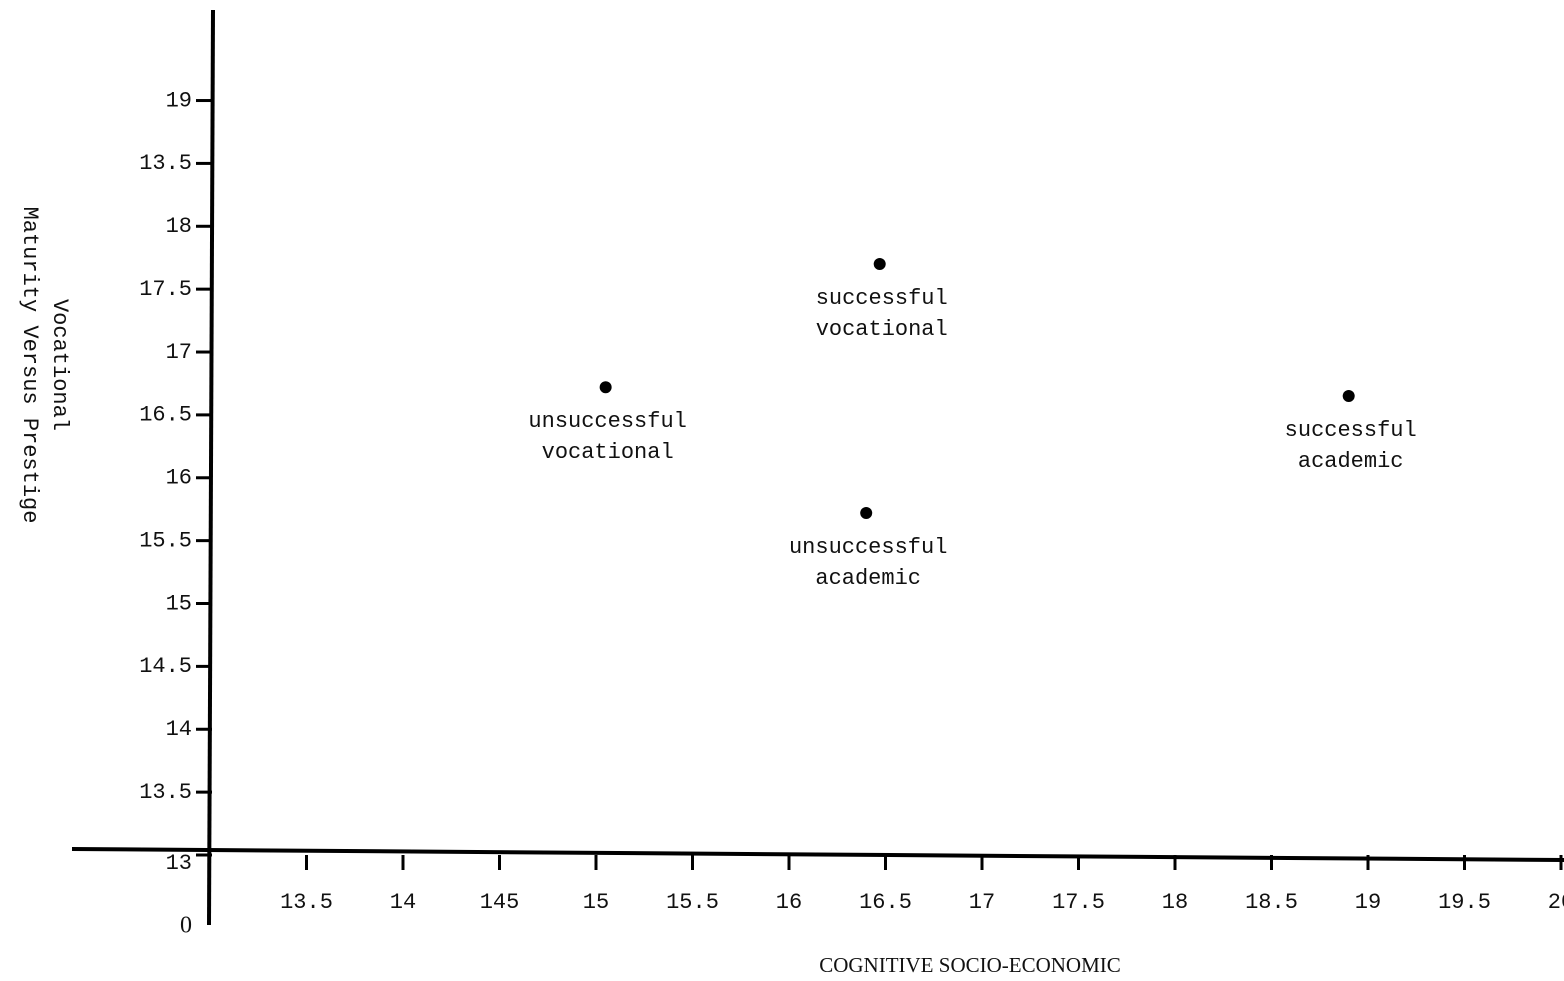  What do you see at coordinates (1078, 902) in the screenshot?
I see `x-tick-label: 17.5` at bounding box center [1078, 902].